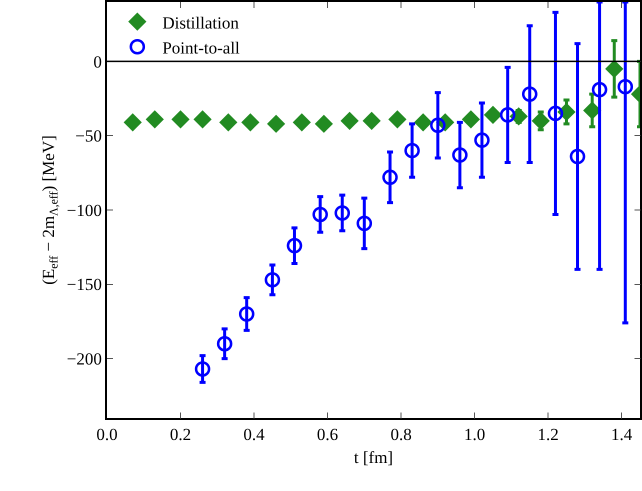 This screenshot has width=642, height=491. I want to click on x-tick-label: 0.2, so click(181, 434).